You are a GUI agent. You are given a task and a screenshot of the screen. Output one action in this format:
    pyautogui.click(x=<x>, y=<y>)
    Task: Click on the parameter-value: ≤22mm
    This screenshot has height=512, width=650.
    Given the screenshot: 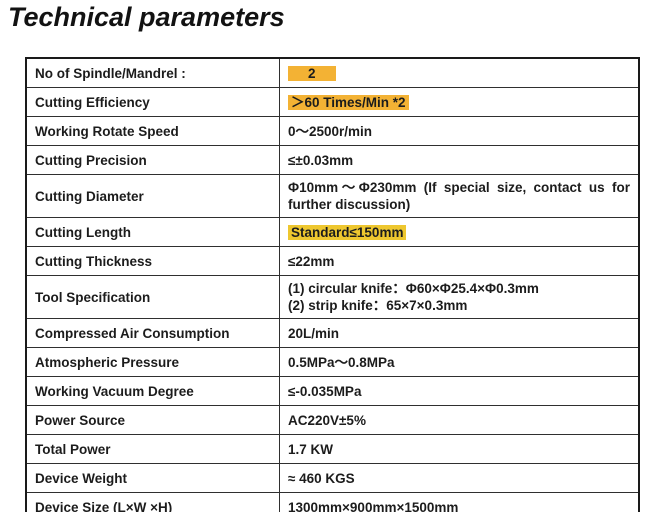 What is the action you would take?
    pyautogui.click(x=459, y=261)
    